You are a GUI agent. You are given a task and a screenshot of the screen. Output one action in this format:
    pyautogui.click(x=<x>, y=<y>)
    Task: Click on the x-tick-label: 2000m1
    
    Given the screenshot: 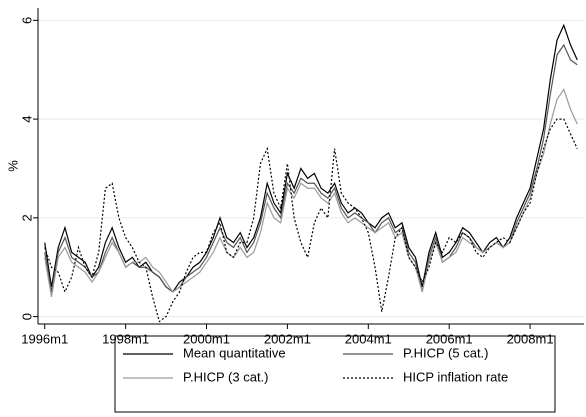 What is the action you would take?
    pyautogui.click(x=206, y=338)
    